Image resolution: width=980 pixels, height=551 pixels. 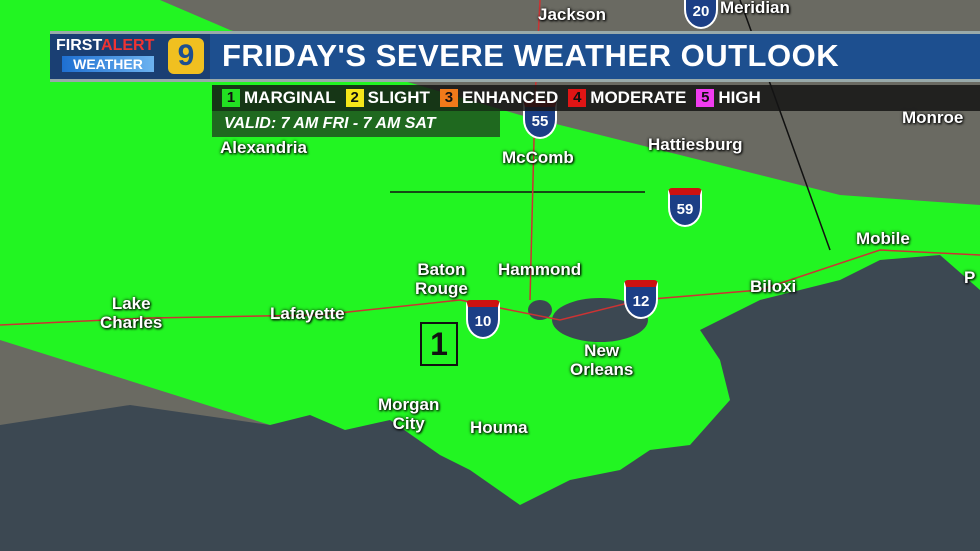 I want to click on city-meridian: Meridian, so click(x=755, y=8).